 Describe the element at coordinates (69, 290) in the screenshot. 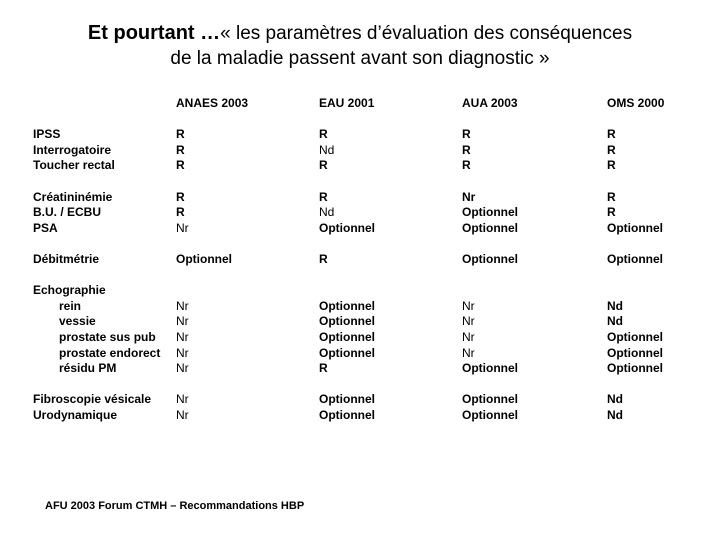

I see `row-label: Echographie` at that location.